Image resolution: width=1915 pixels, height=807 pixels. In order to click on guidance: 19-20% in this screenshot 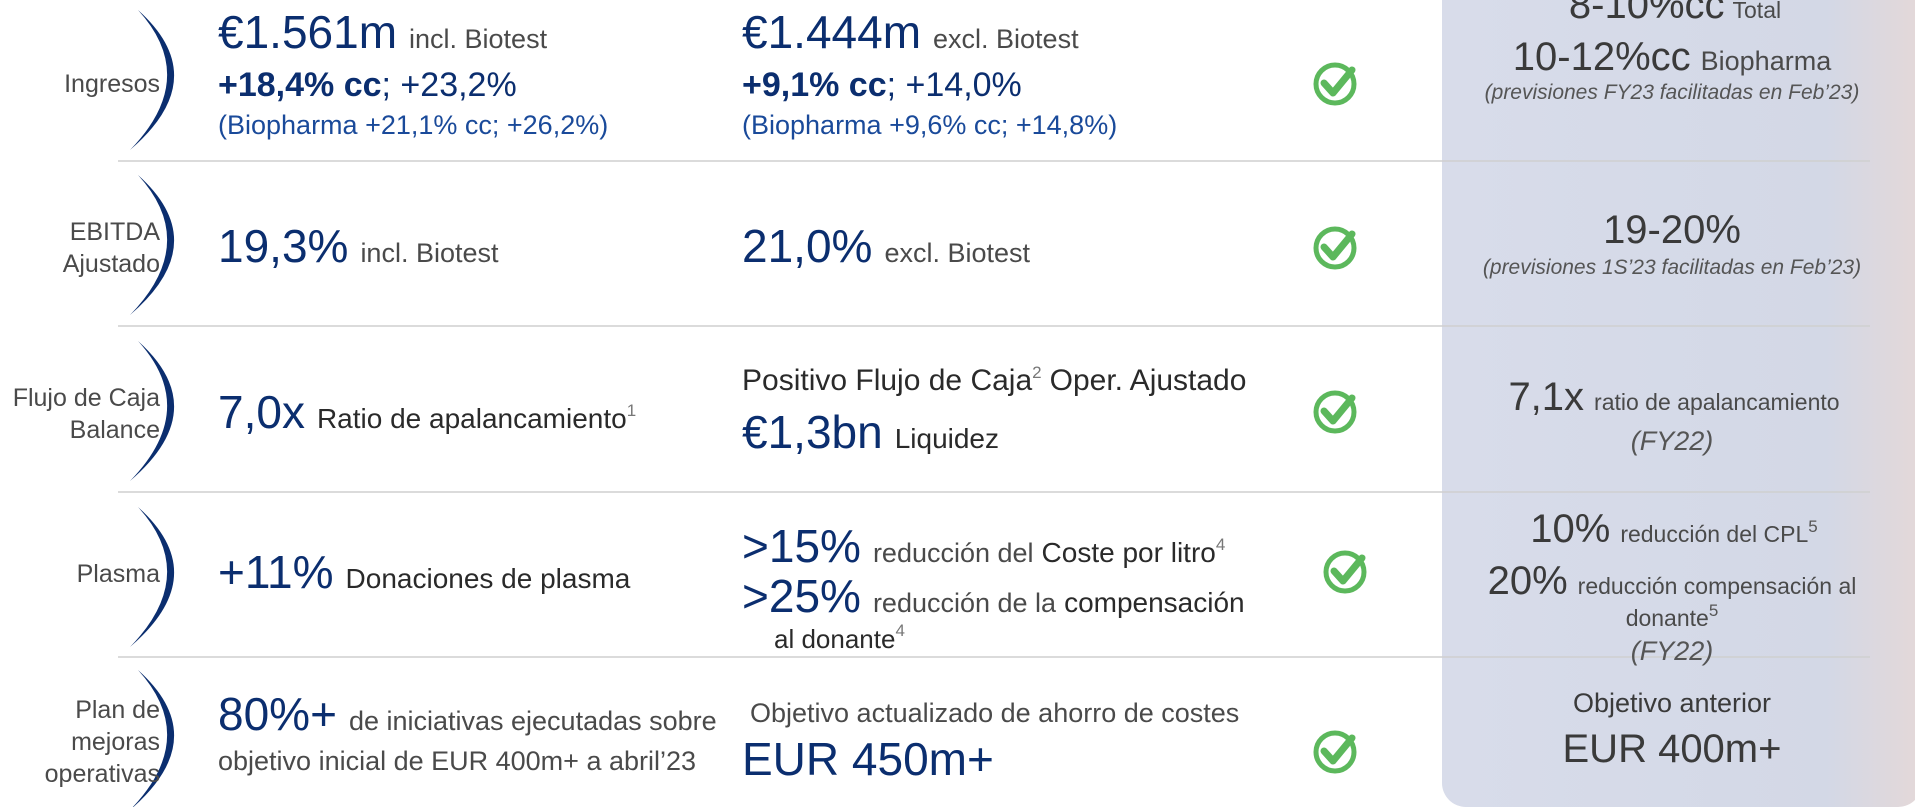, I will do `click(1672, 230)`.